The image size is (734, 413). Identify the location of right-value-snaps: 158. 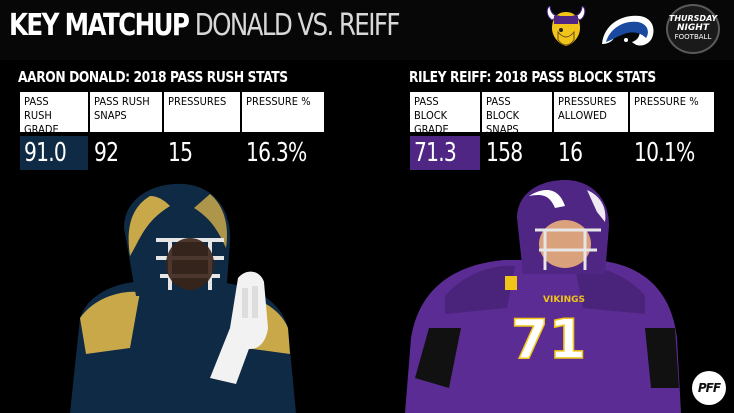
(504, 153).